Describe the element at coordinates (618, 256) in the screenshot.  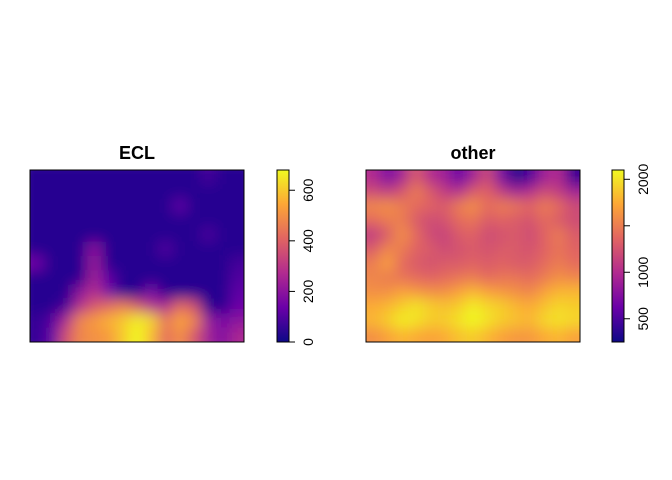
I see `colorbar-bar-other` at that location.